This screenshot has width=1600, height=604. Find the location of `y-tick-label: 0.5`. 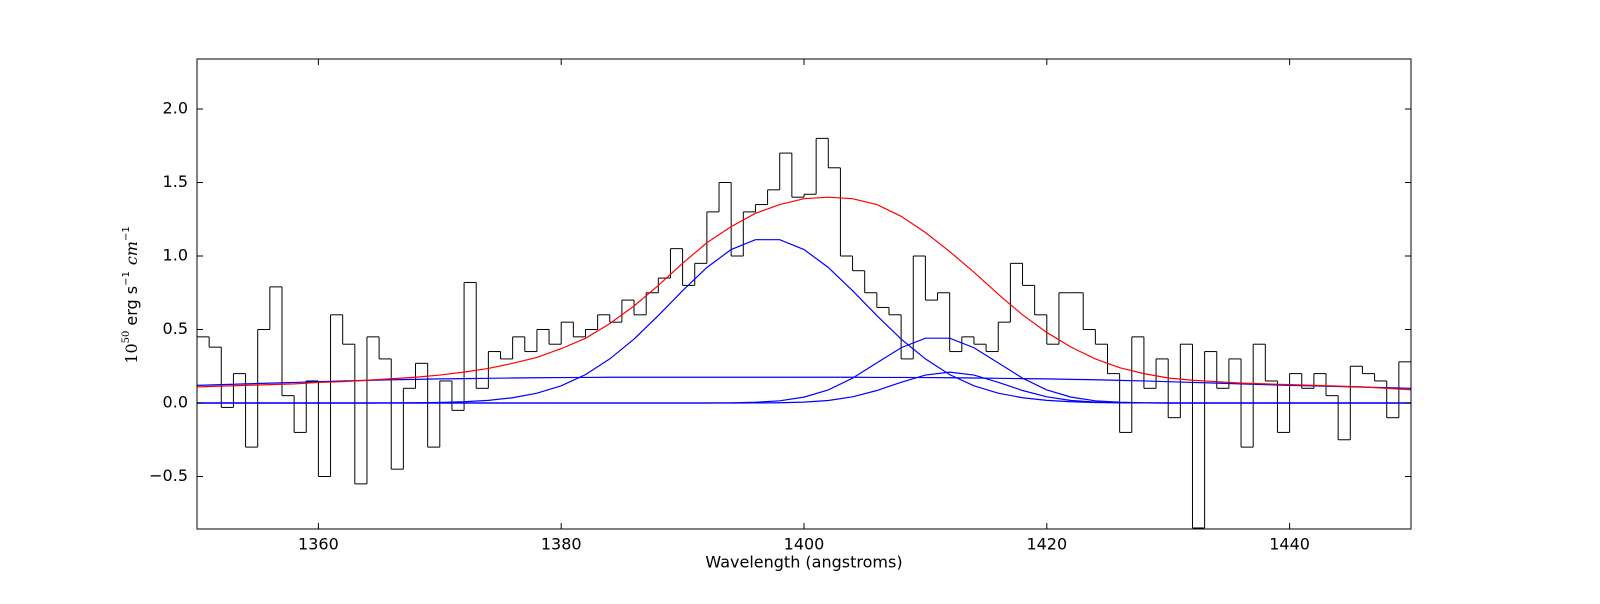

y-tick-label: 0.5 is located at coordinates (175, 328).